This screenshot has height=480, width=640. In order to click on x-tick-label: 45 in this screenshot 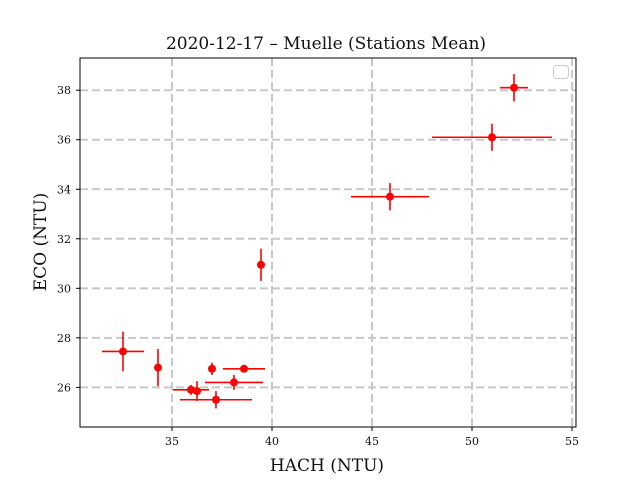, I will do `click(372, 441)`.